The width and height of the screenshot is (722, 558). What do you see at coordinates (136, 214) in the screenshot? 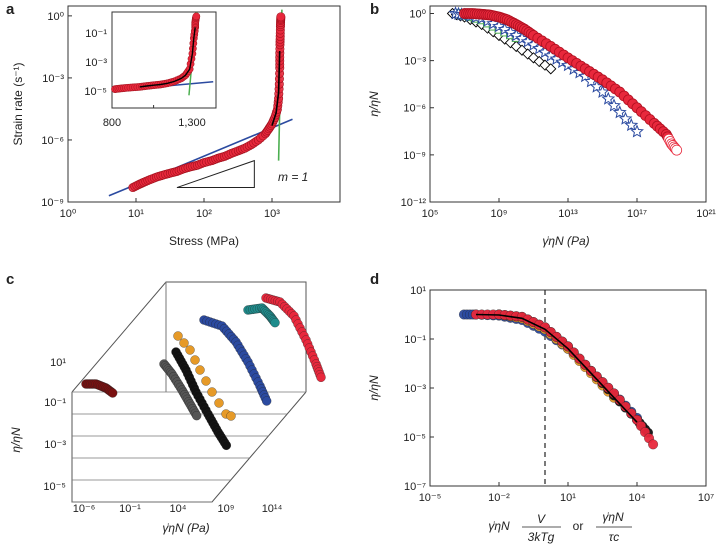
I see `panel-a-xtick-label: 10¹` at bounding box center [136, 214].